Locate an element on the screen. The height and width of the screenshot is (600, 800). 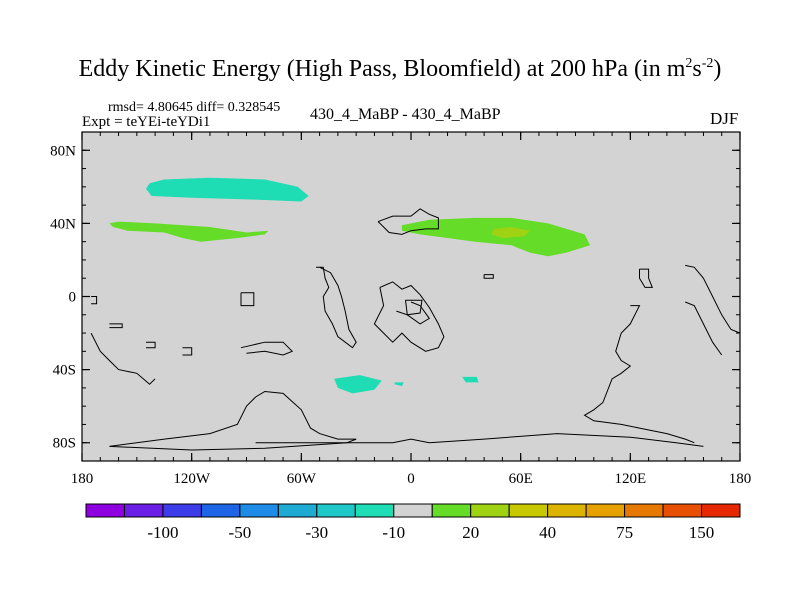
colorbar-label: -30 is located at coordinates (316, 532).